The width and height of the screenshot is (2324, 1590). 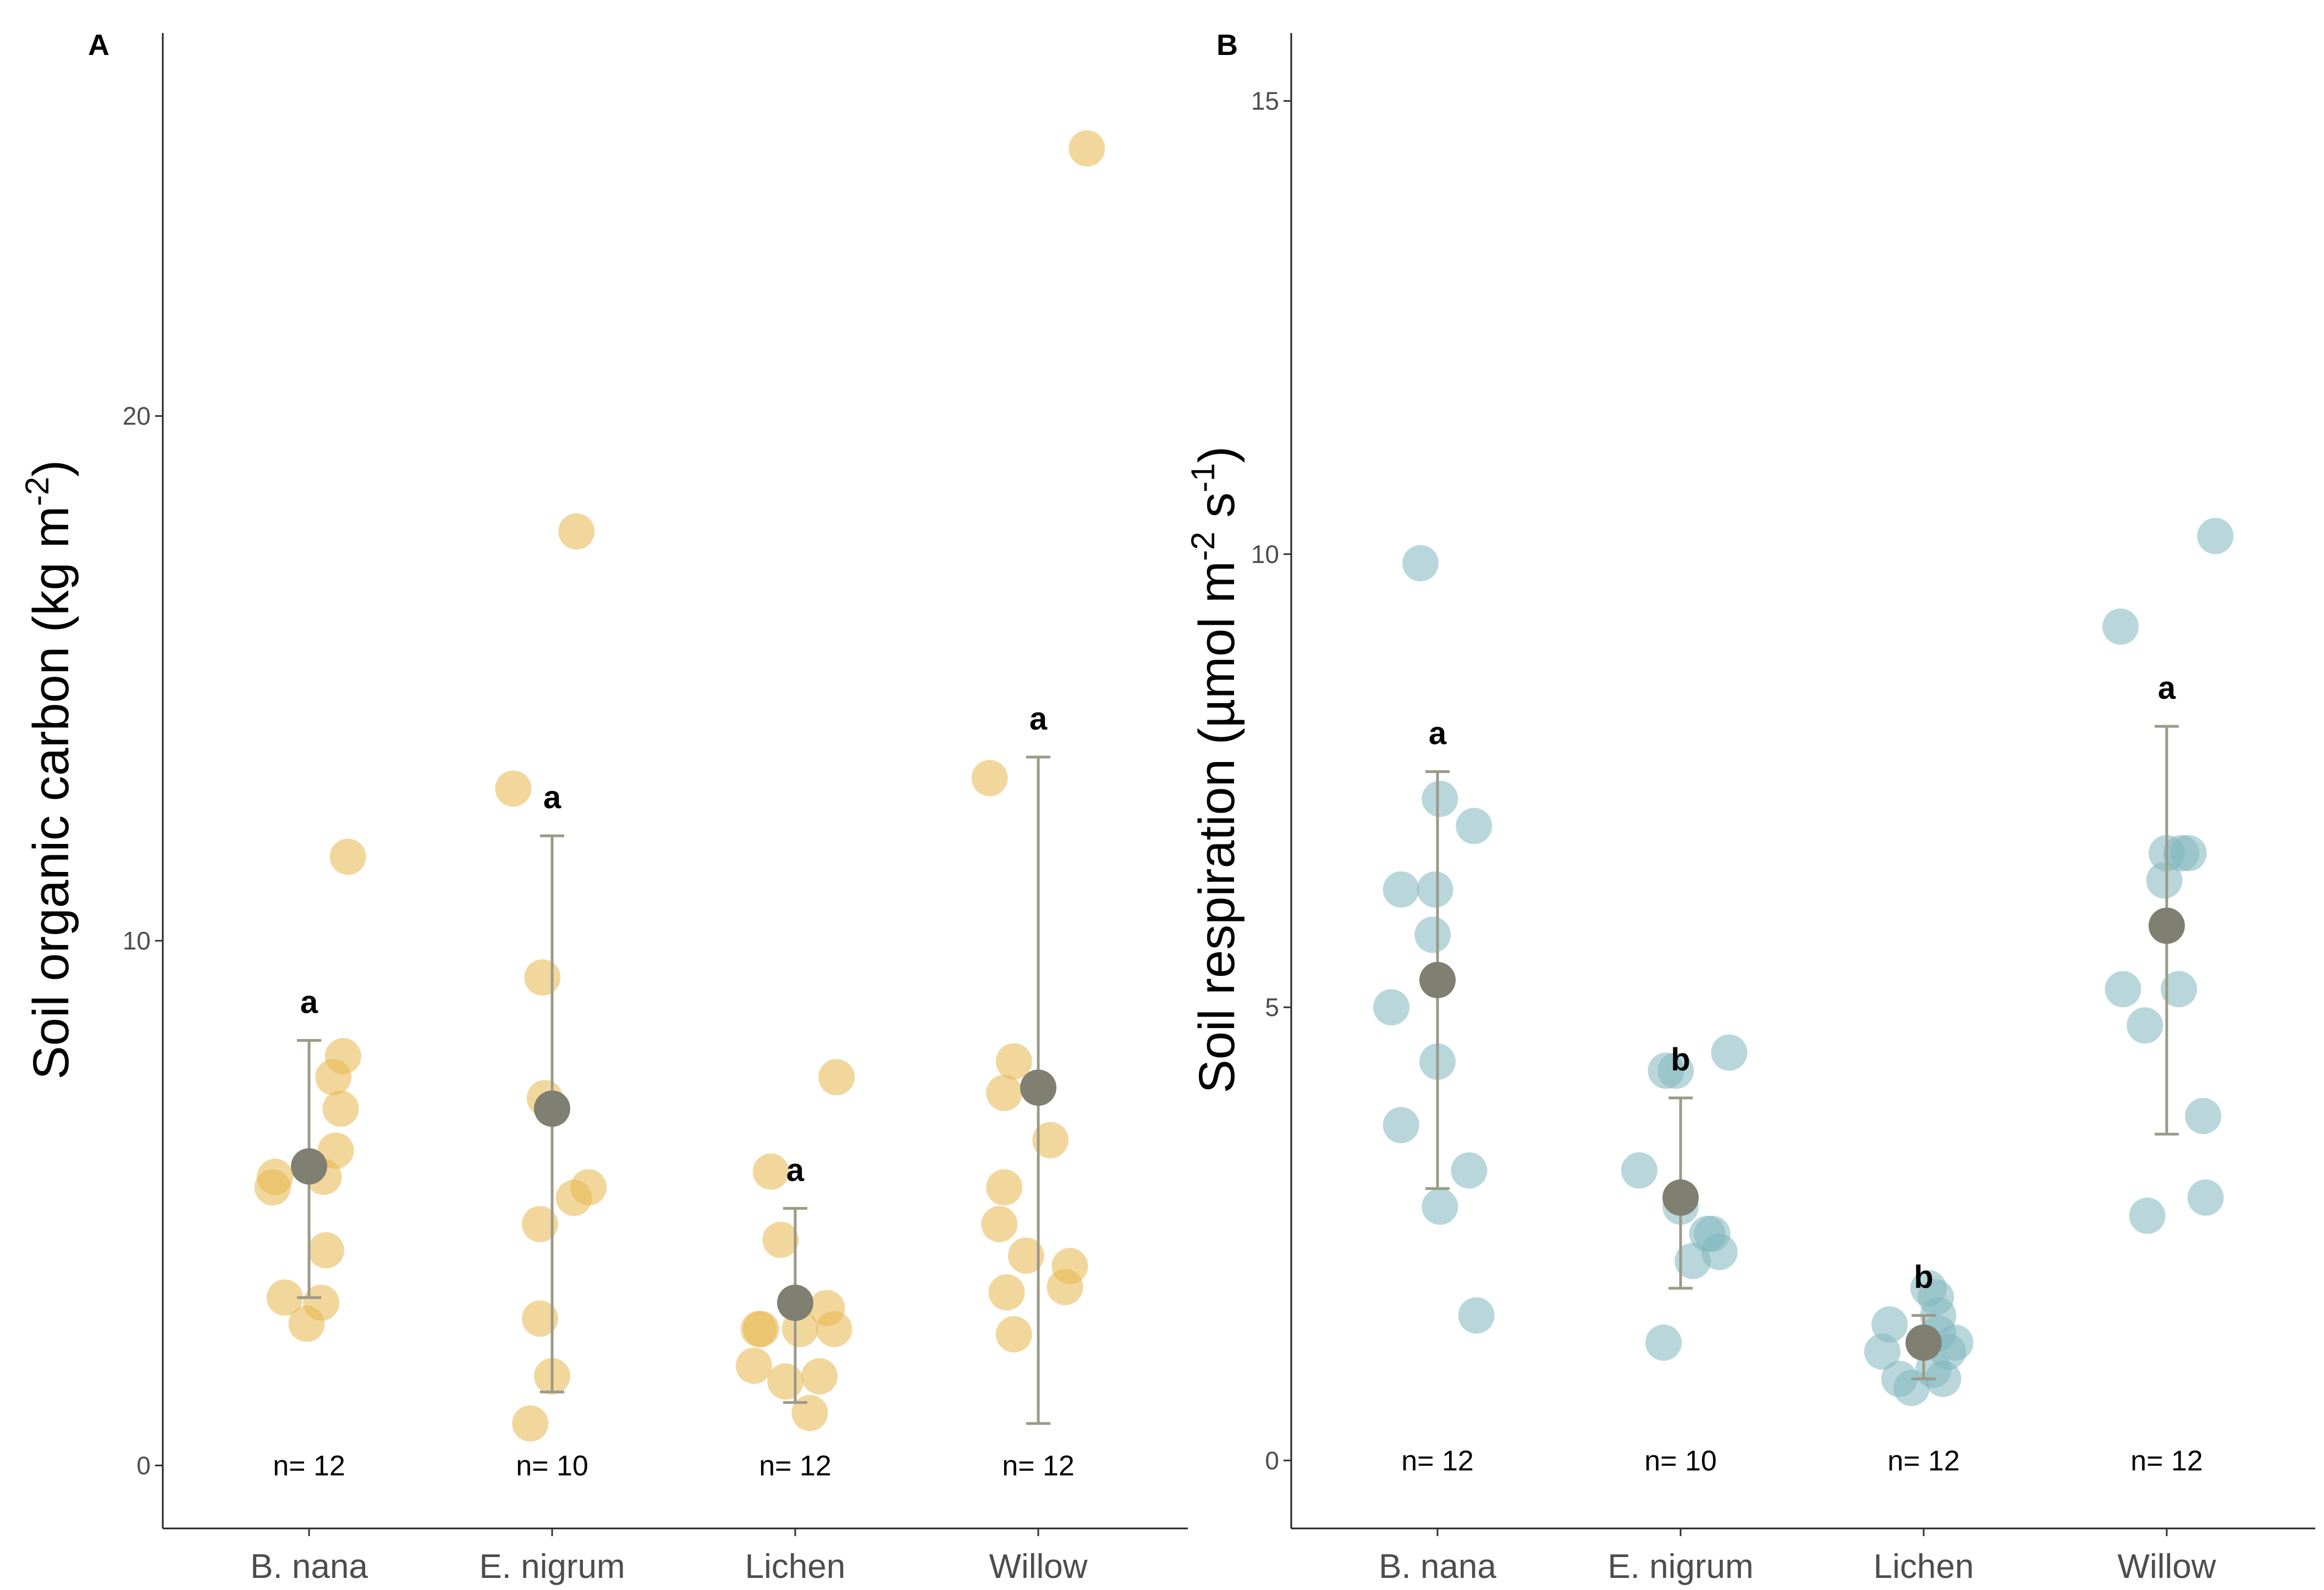 I want to click on panel-b-y-axis-title: Soil respiration (µmol m-2 s-1), so click(x=1215, y=770).